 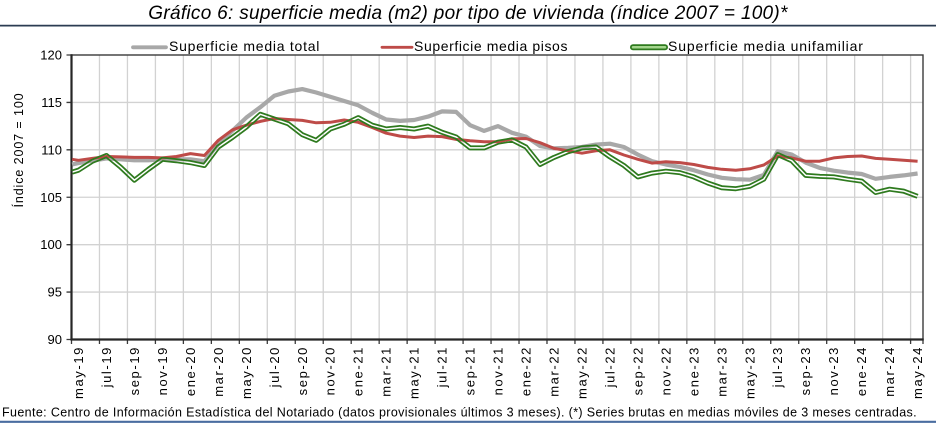 What do you see at coordinates (134, 370) in the screenshot?
I see `svg-text: sep-19` at bounding box center [134, 370].